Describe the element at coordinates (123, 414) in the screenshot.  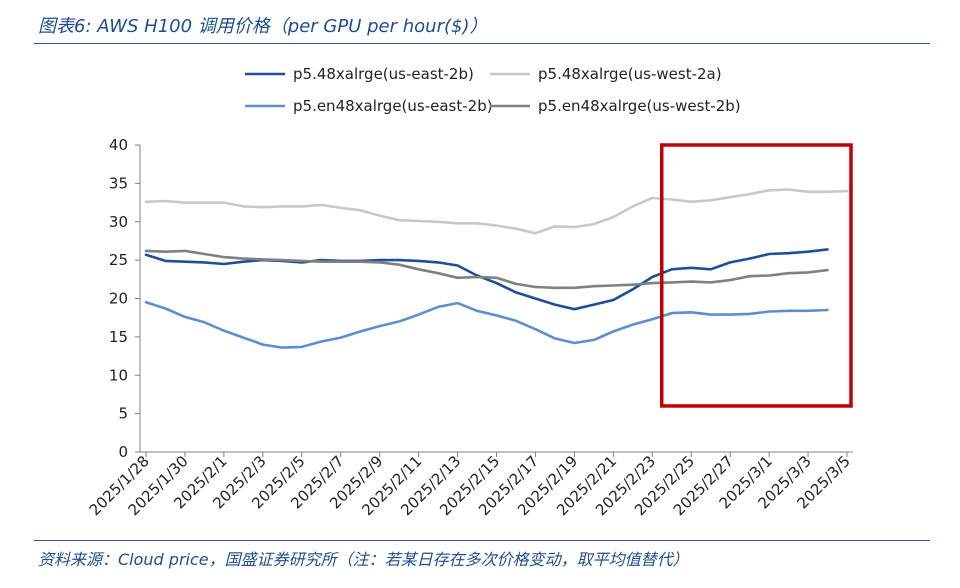
I see `y-tick-label: 5` at that location.